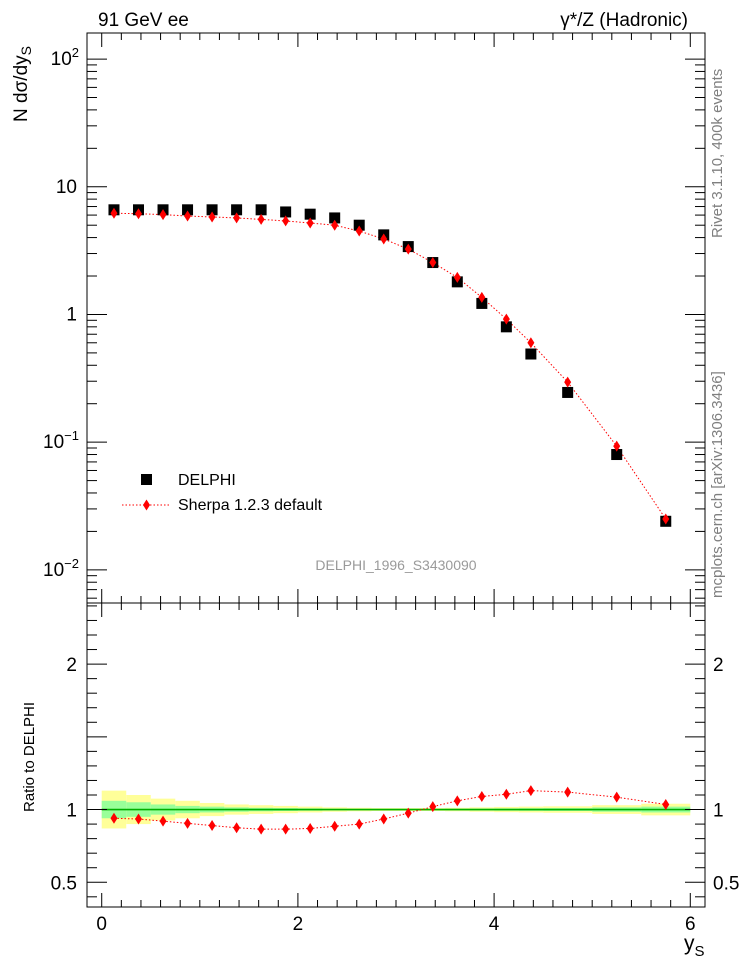 Image resolution: width=746 pixels, height=972 pixels. I want to click on ratio-y-tick-label-right: 0.5, so click(726, 883).